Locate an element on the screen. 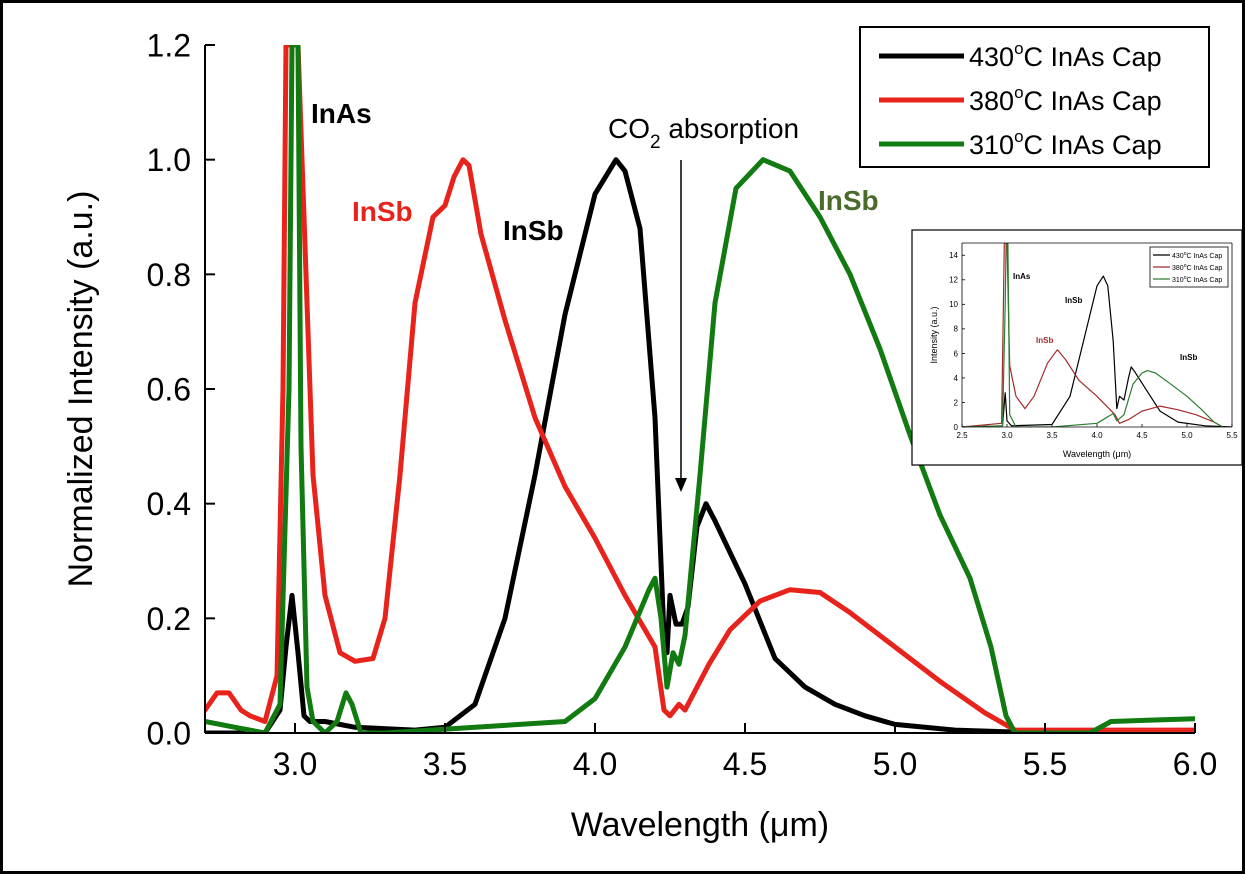 Image resolution: width=1245 pixels, height=879 pixels. y-tick-label: 1.2 is located at coordinates (169, 46).